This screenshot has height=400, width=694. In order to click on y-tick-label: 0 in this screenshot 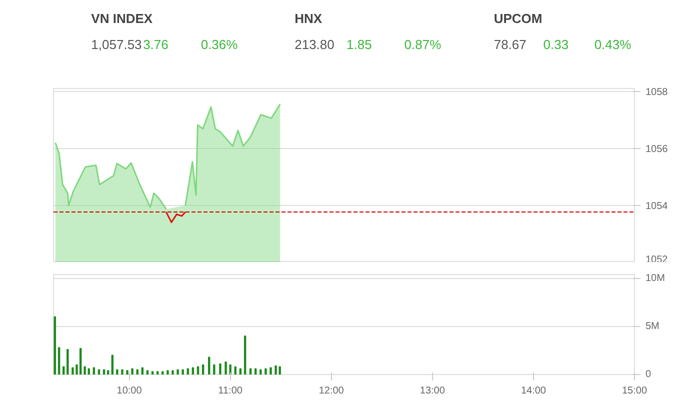, I will do `click(649, 374)`.